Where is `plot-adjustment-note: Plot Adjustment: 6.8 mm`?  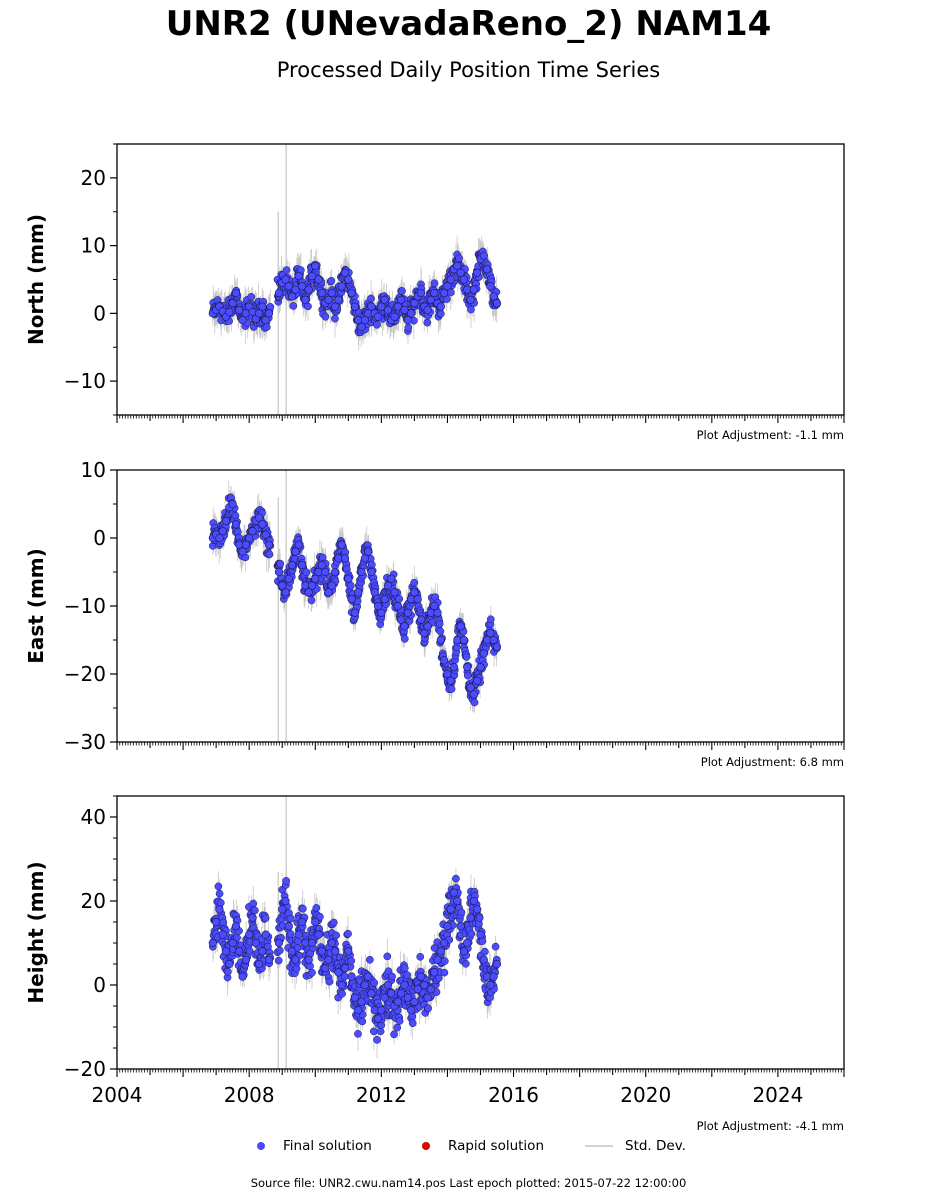 plot-adjustment-note: Plot Adjustment: 6.8 mm is located at coordinates (772, 762).